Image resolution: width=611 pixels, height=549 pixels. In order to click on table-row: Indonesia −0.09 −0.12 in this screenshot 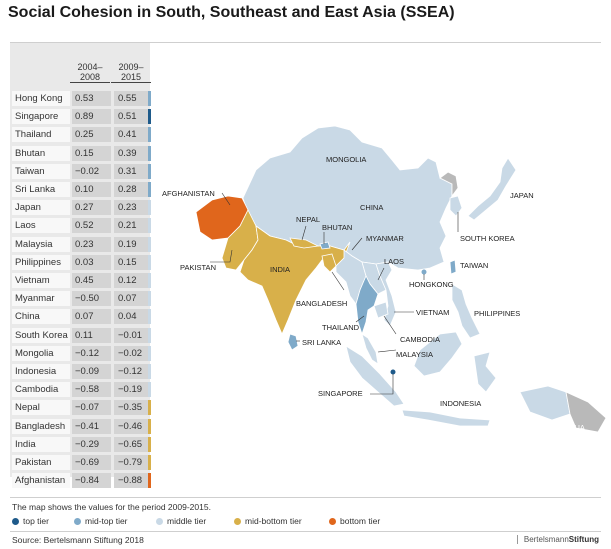, I will do `click(82, 371)`.